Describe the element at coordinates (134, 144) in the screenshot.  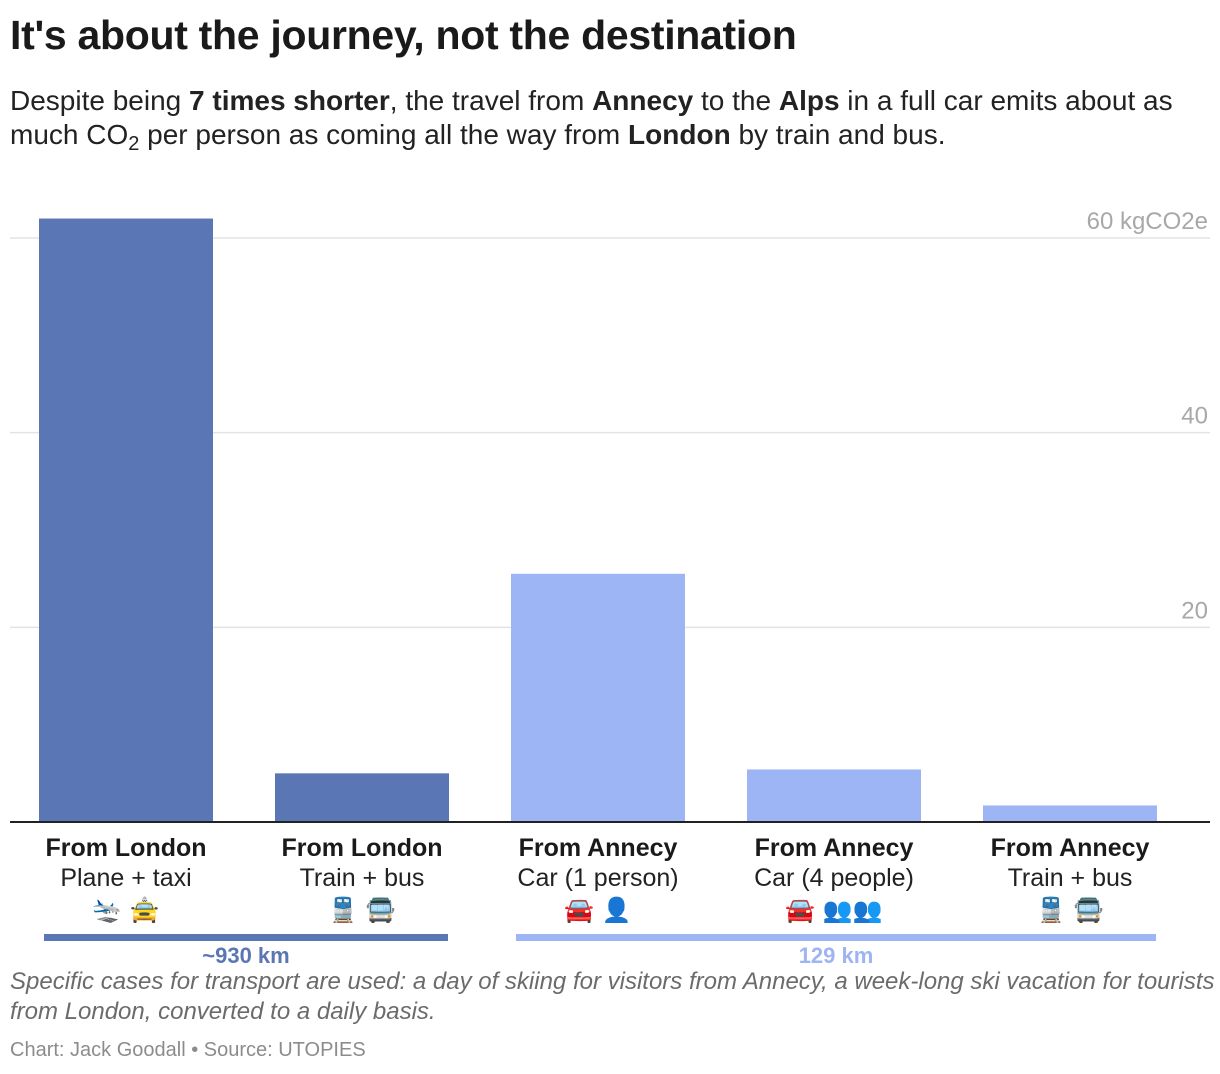
I see `subtitle-subscript: 2` at that location.